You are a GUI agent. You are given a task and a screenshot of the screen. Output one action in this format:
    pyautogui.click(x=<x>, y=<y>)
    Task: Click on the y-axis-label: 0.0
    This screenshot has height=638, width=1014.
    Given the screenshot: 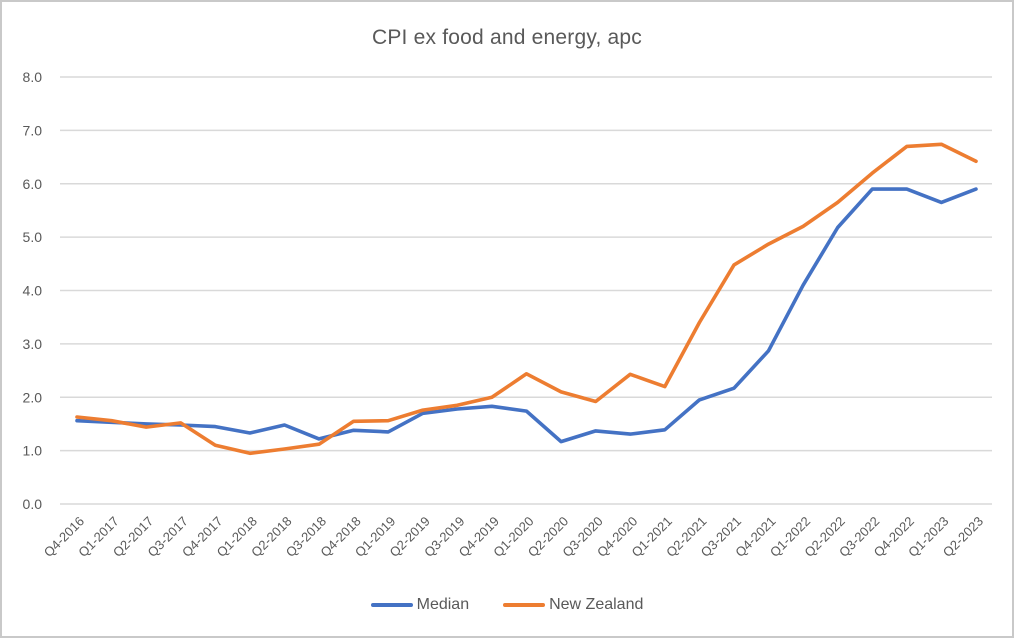 What is the action you would take?
    pyautogui.click(x=33, y=504)
    